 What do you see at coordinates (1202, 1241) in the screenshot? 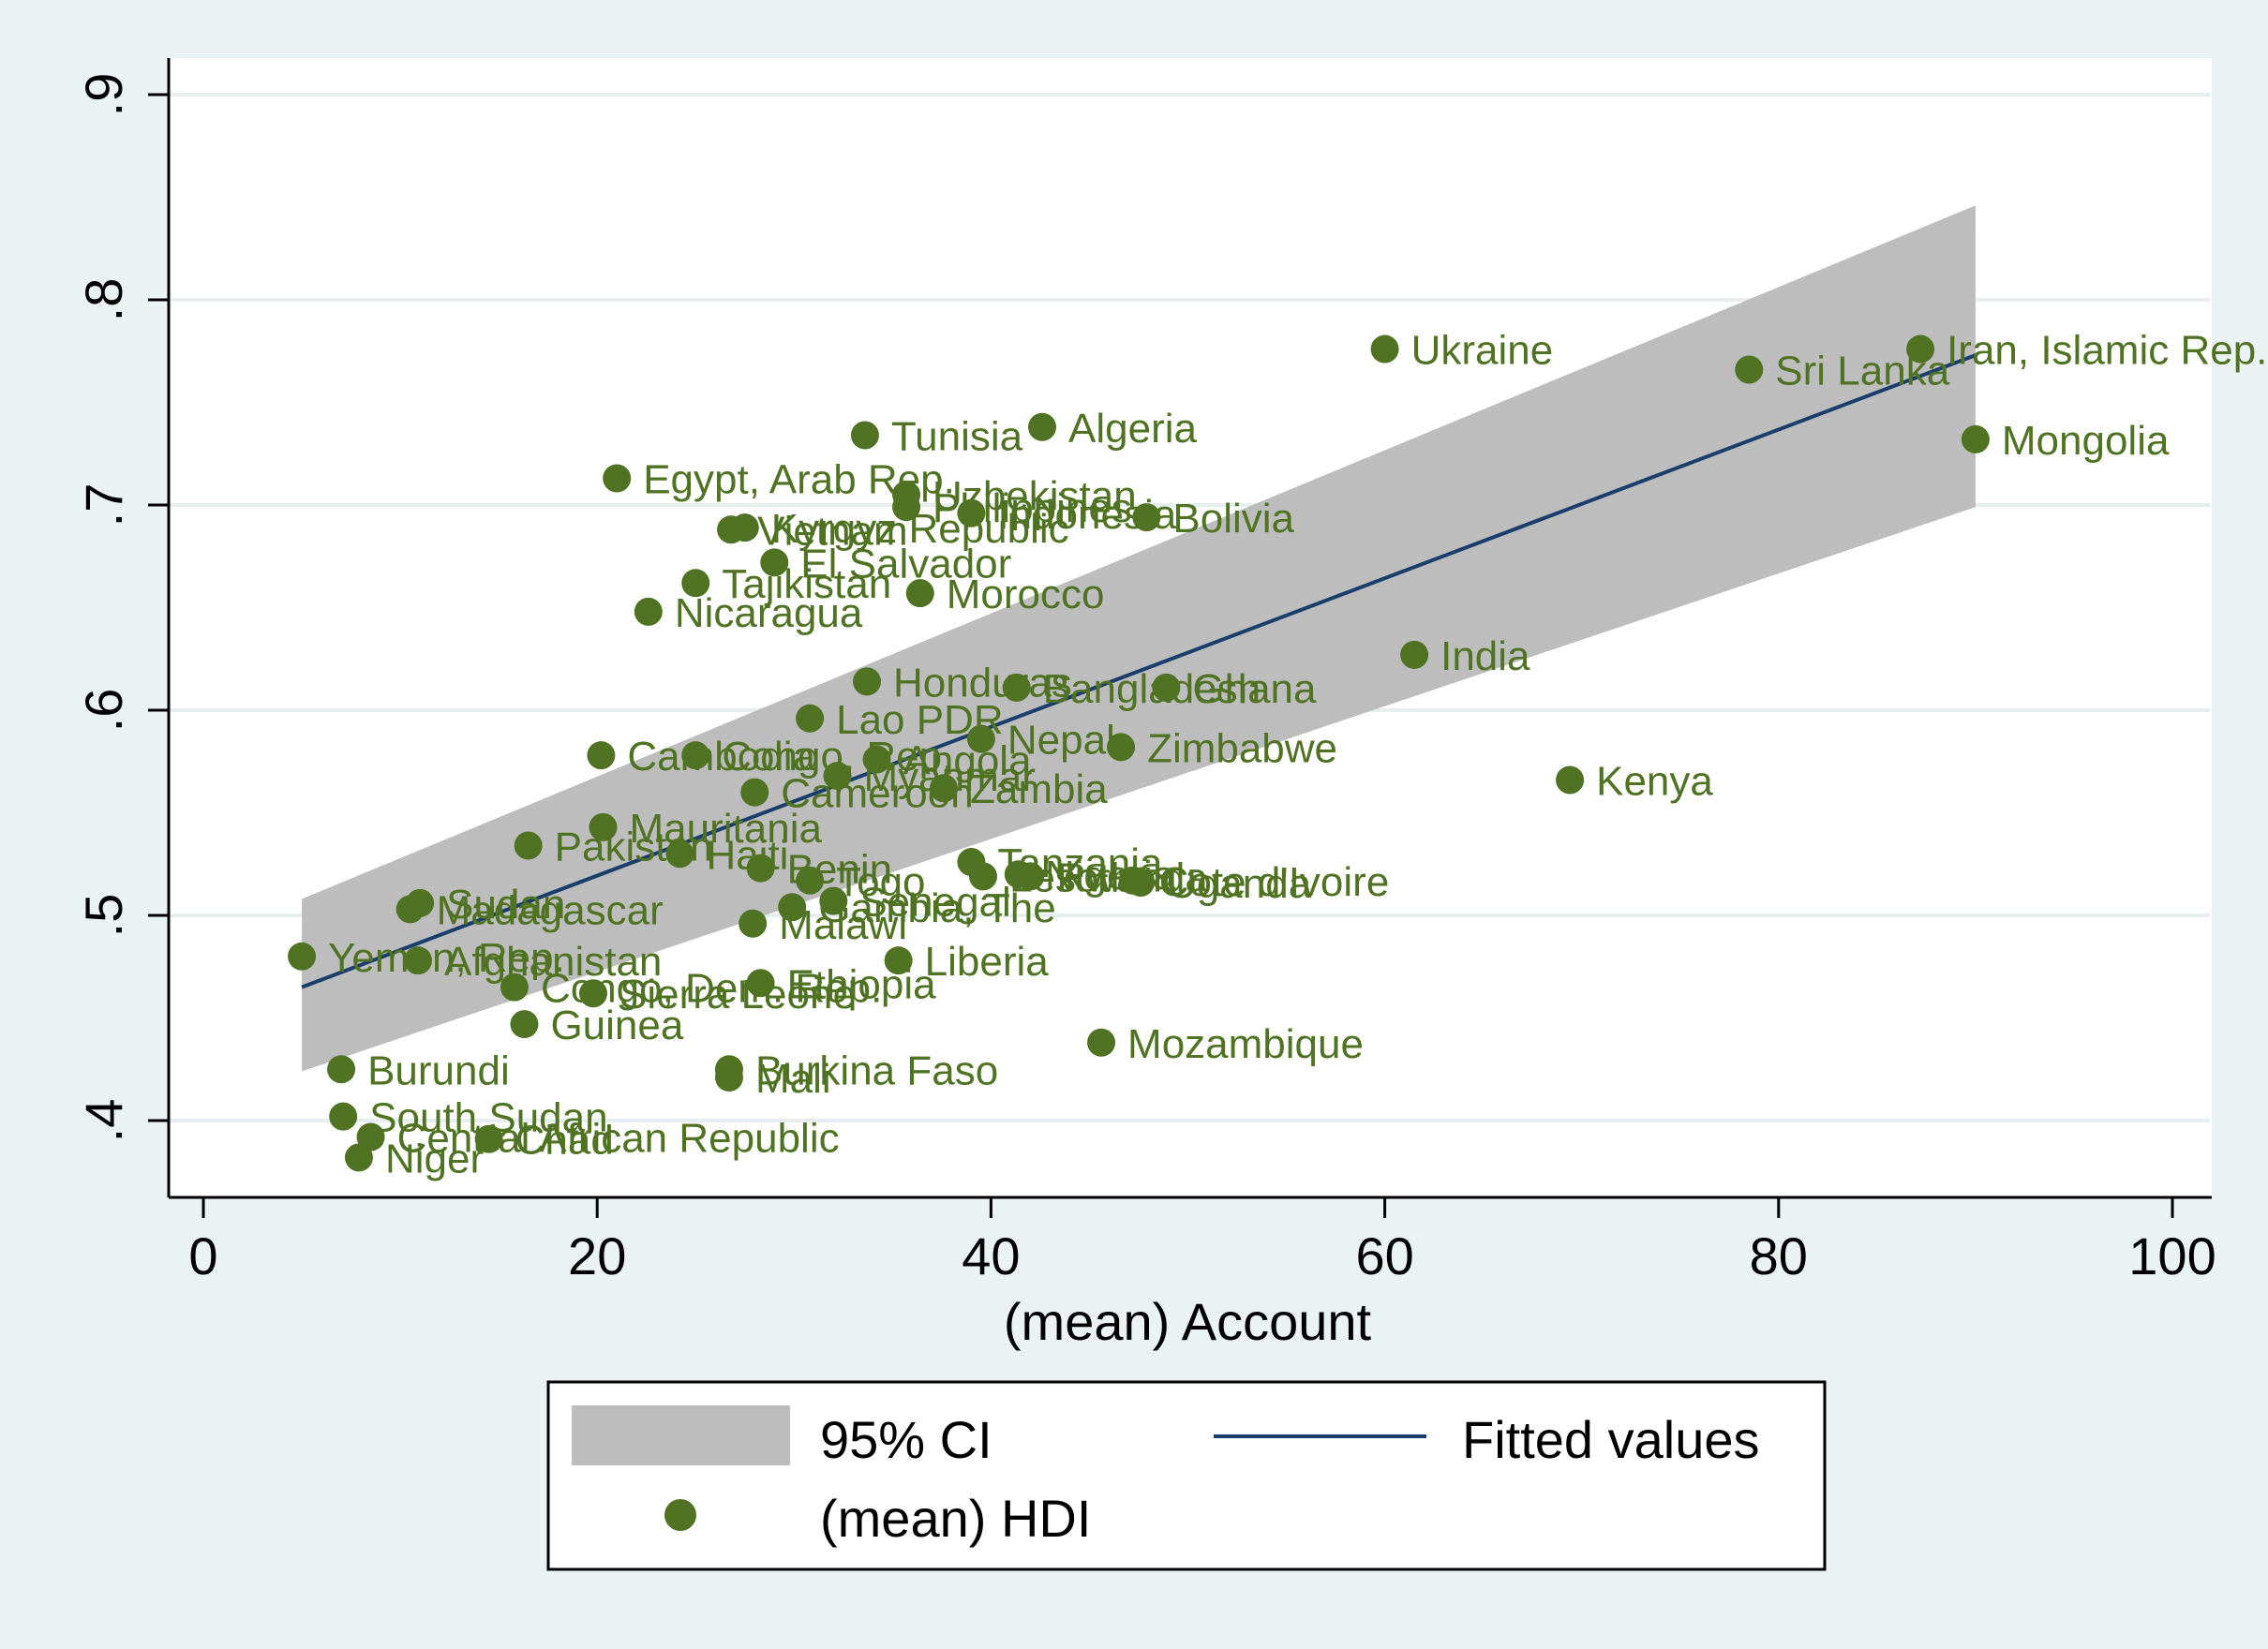
I see `x-axis-ticks: 0 20 40 60 80 100` at bounding box center [1202, 1241].